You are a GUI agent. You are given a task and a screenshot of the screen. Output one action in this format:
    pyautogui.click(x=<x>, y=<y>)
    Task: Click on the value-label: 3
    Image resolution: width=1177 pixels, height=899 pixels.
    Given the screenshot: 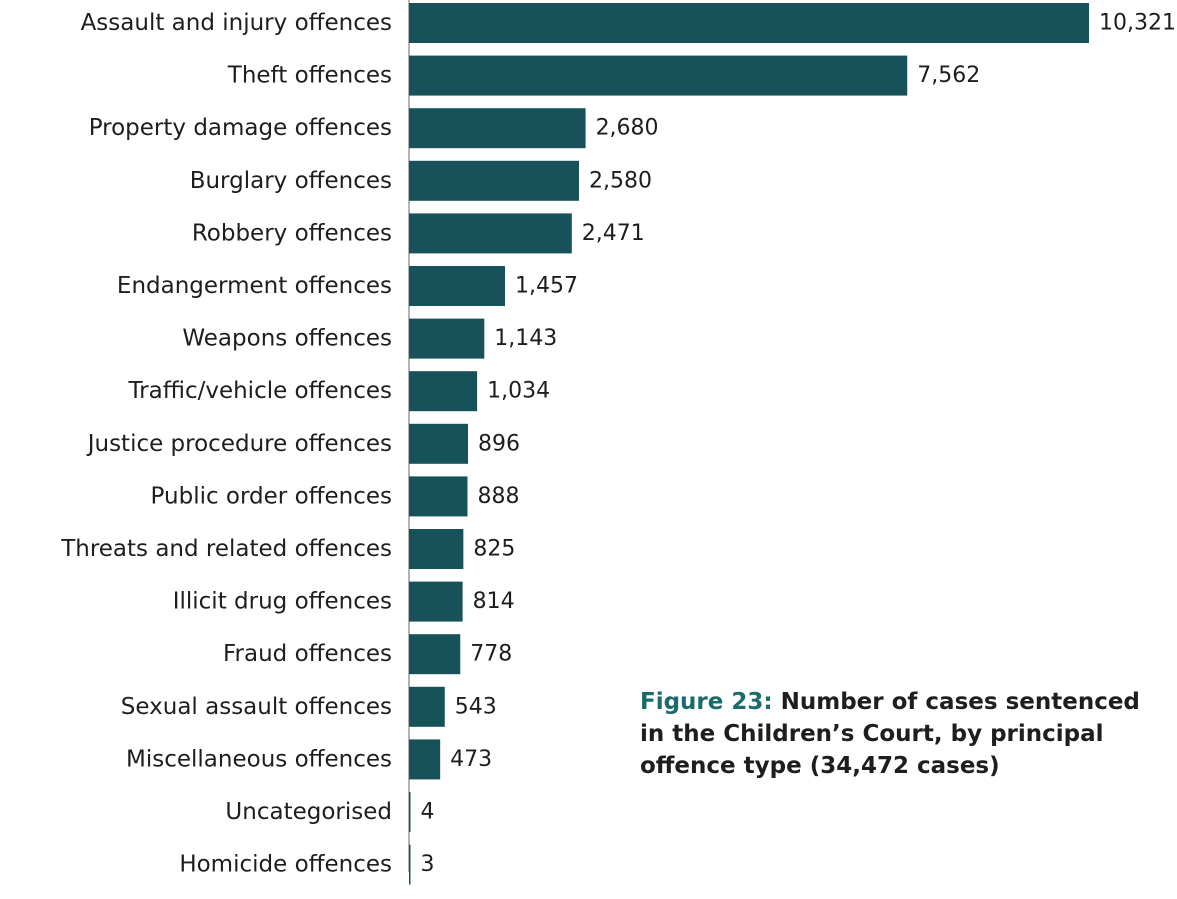 What is the action you would take?
    pyautogui.click(x=428, y=864)
    